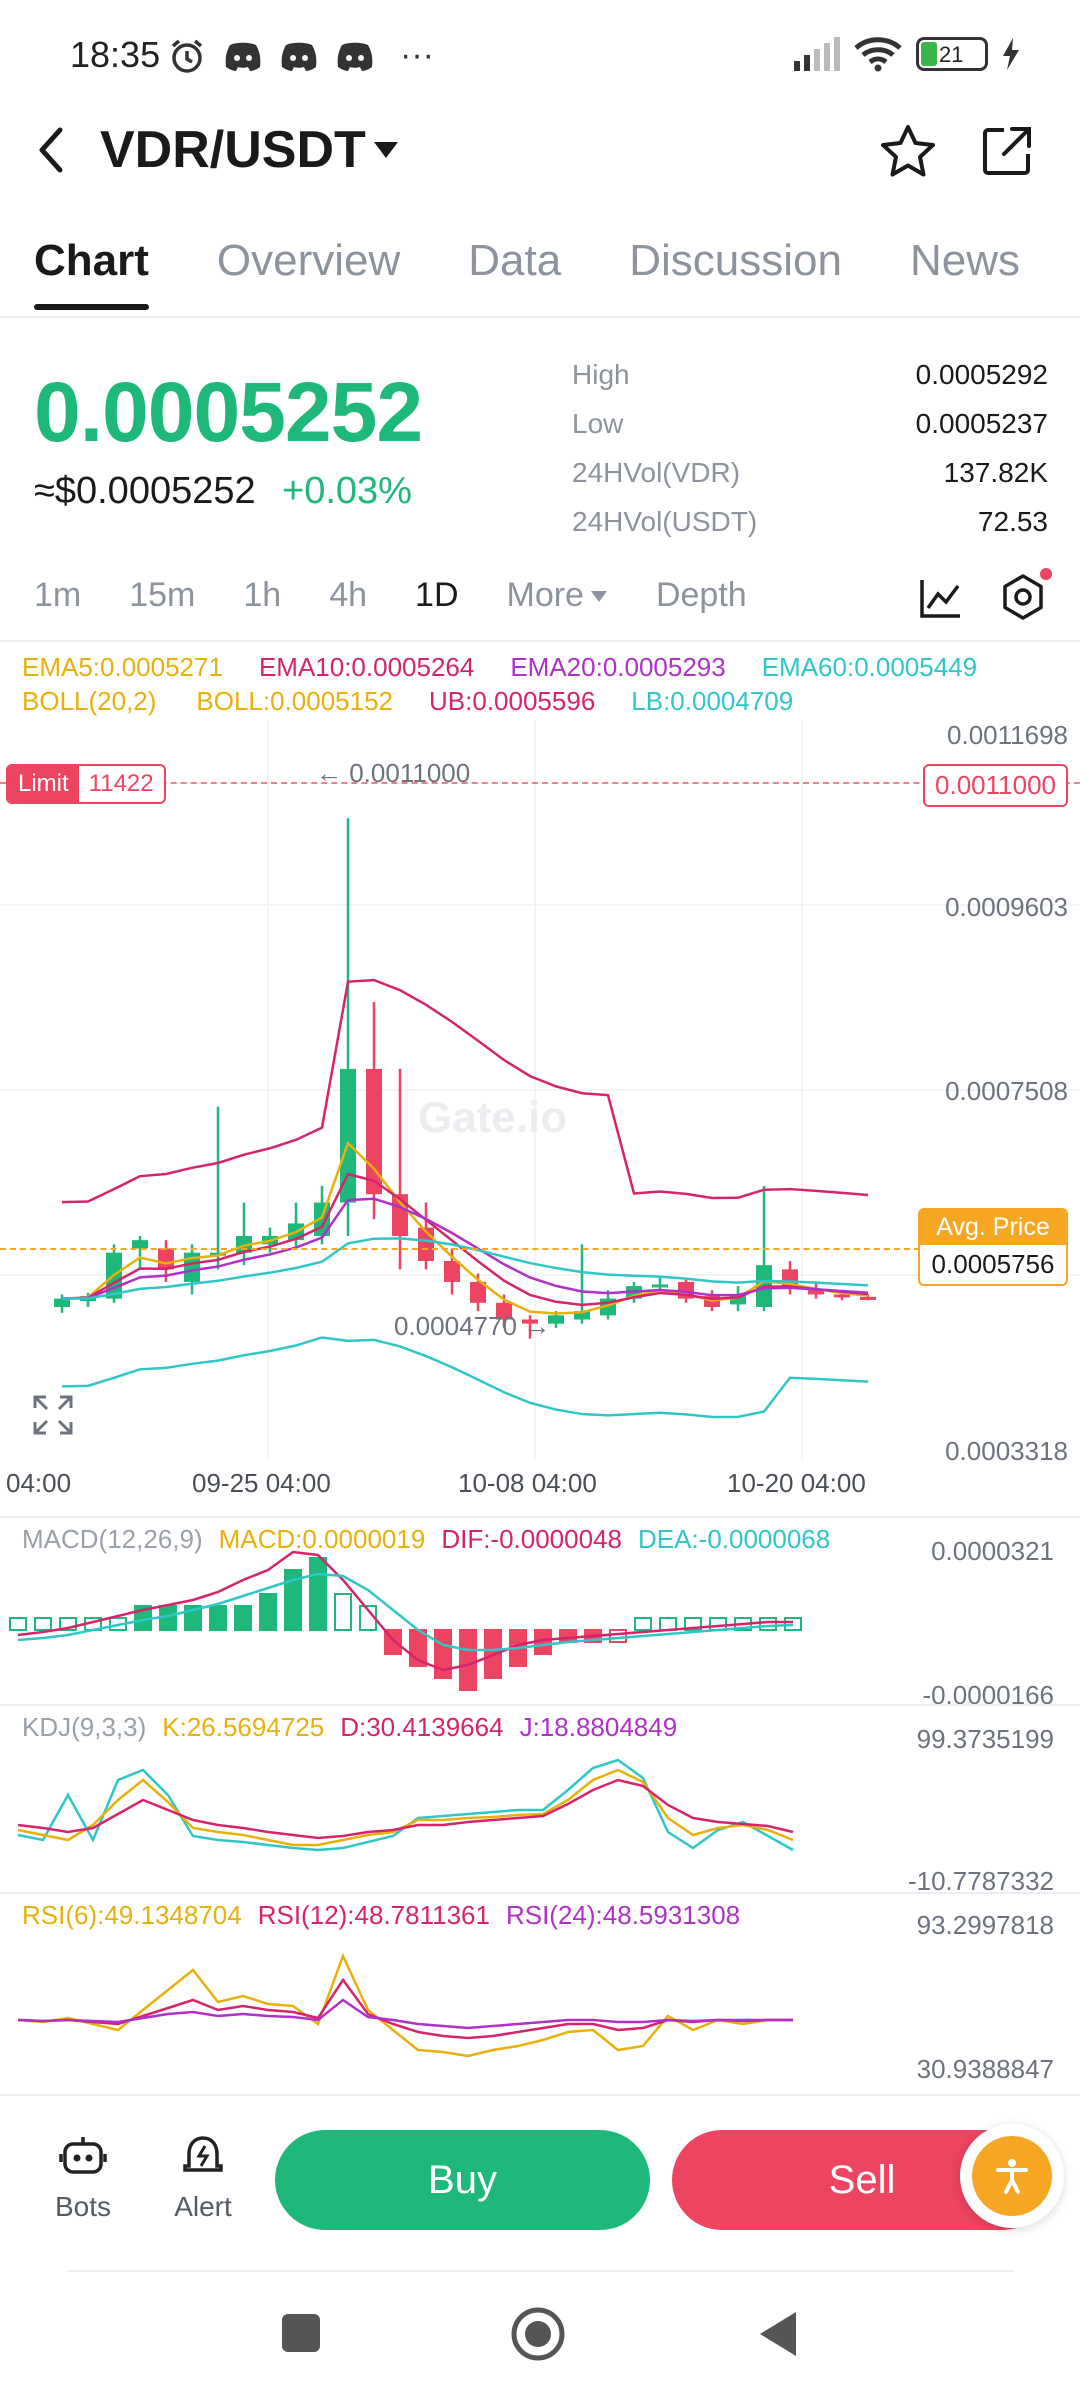 This screenshot has width=1080, height=2400. What do you see at coordinates (941, 597) in the screenshot?
I see `indicator-icon` at bounding box center [941, 597].